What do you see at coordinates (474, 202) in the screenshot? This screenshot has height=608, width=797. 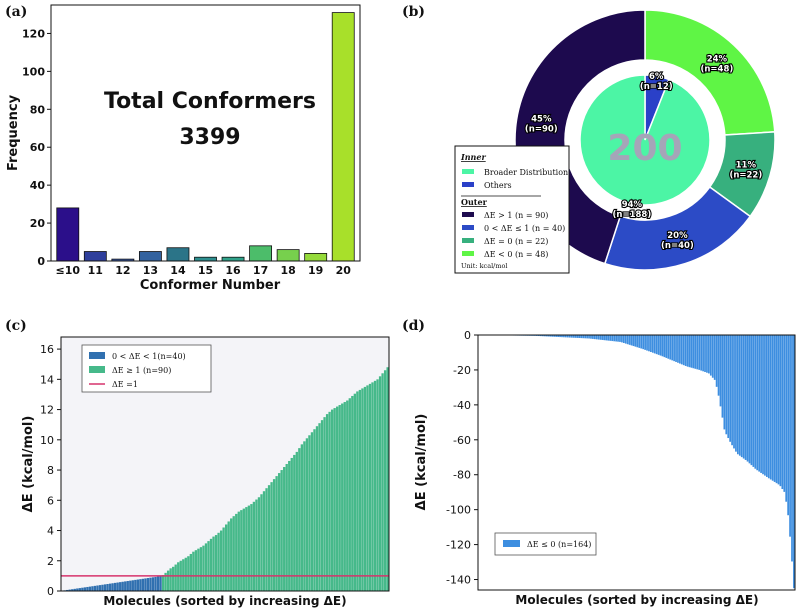 I see `legend-outer-title: Outer` at bounding box center [474, 202].